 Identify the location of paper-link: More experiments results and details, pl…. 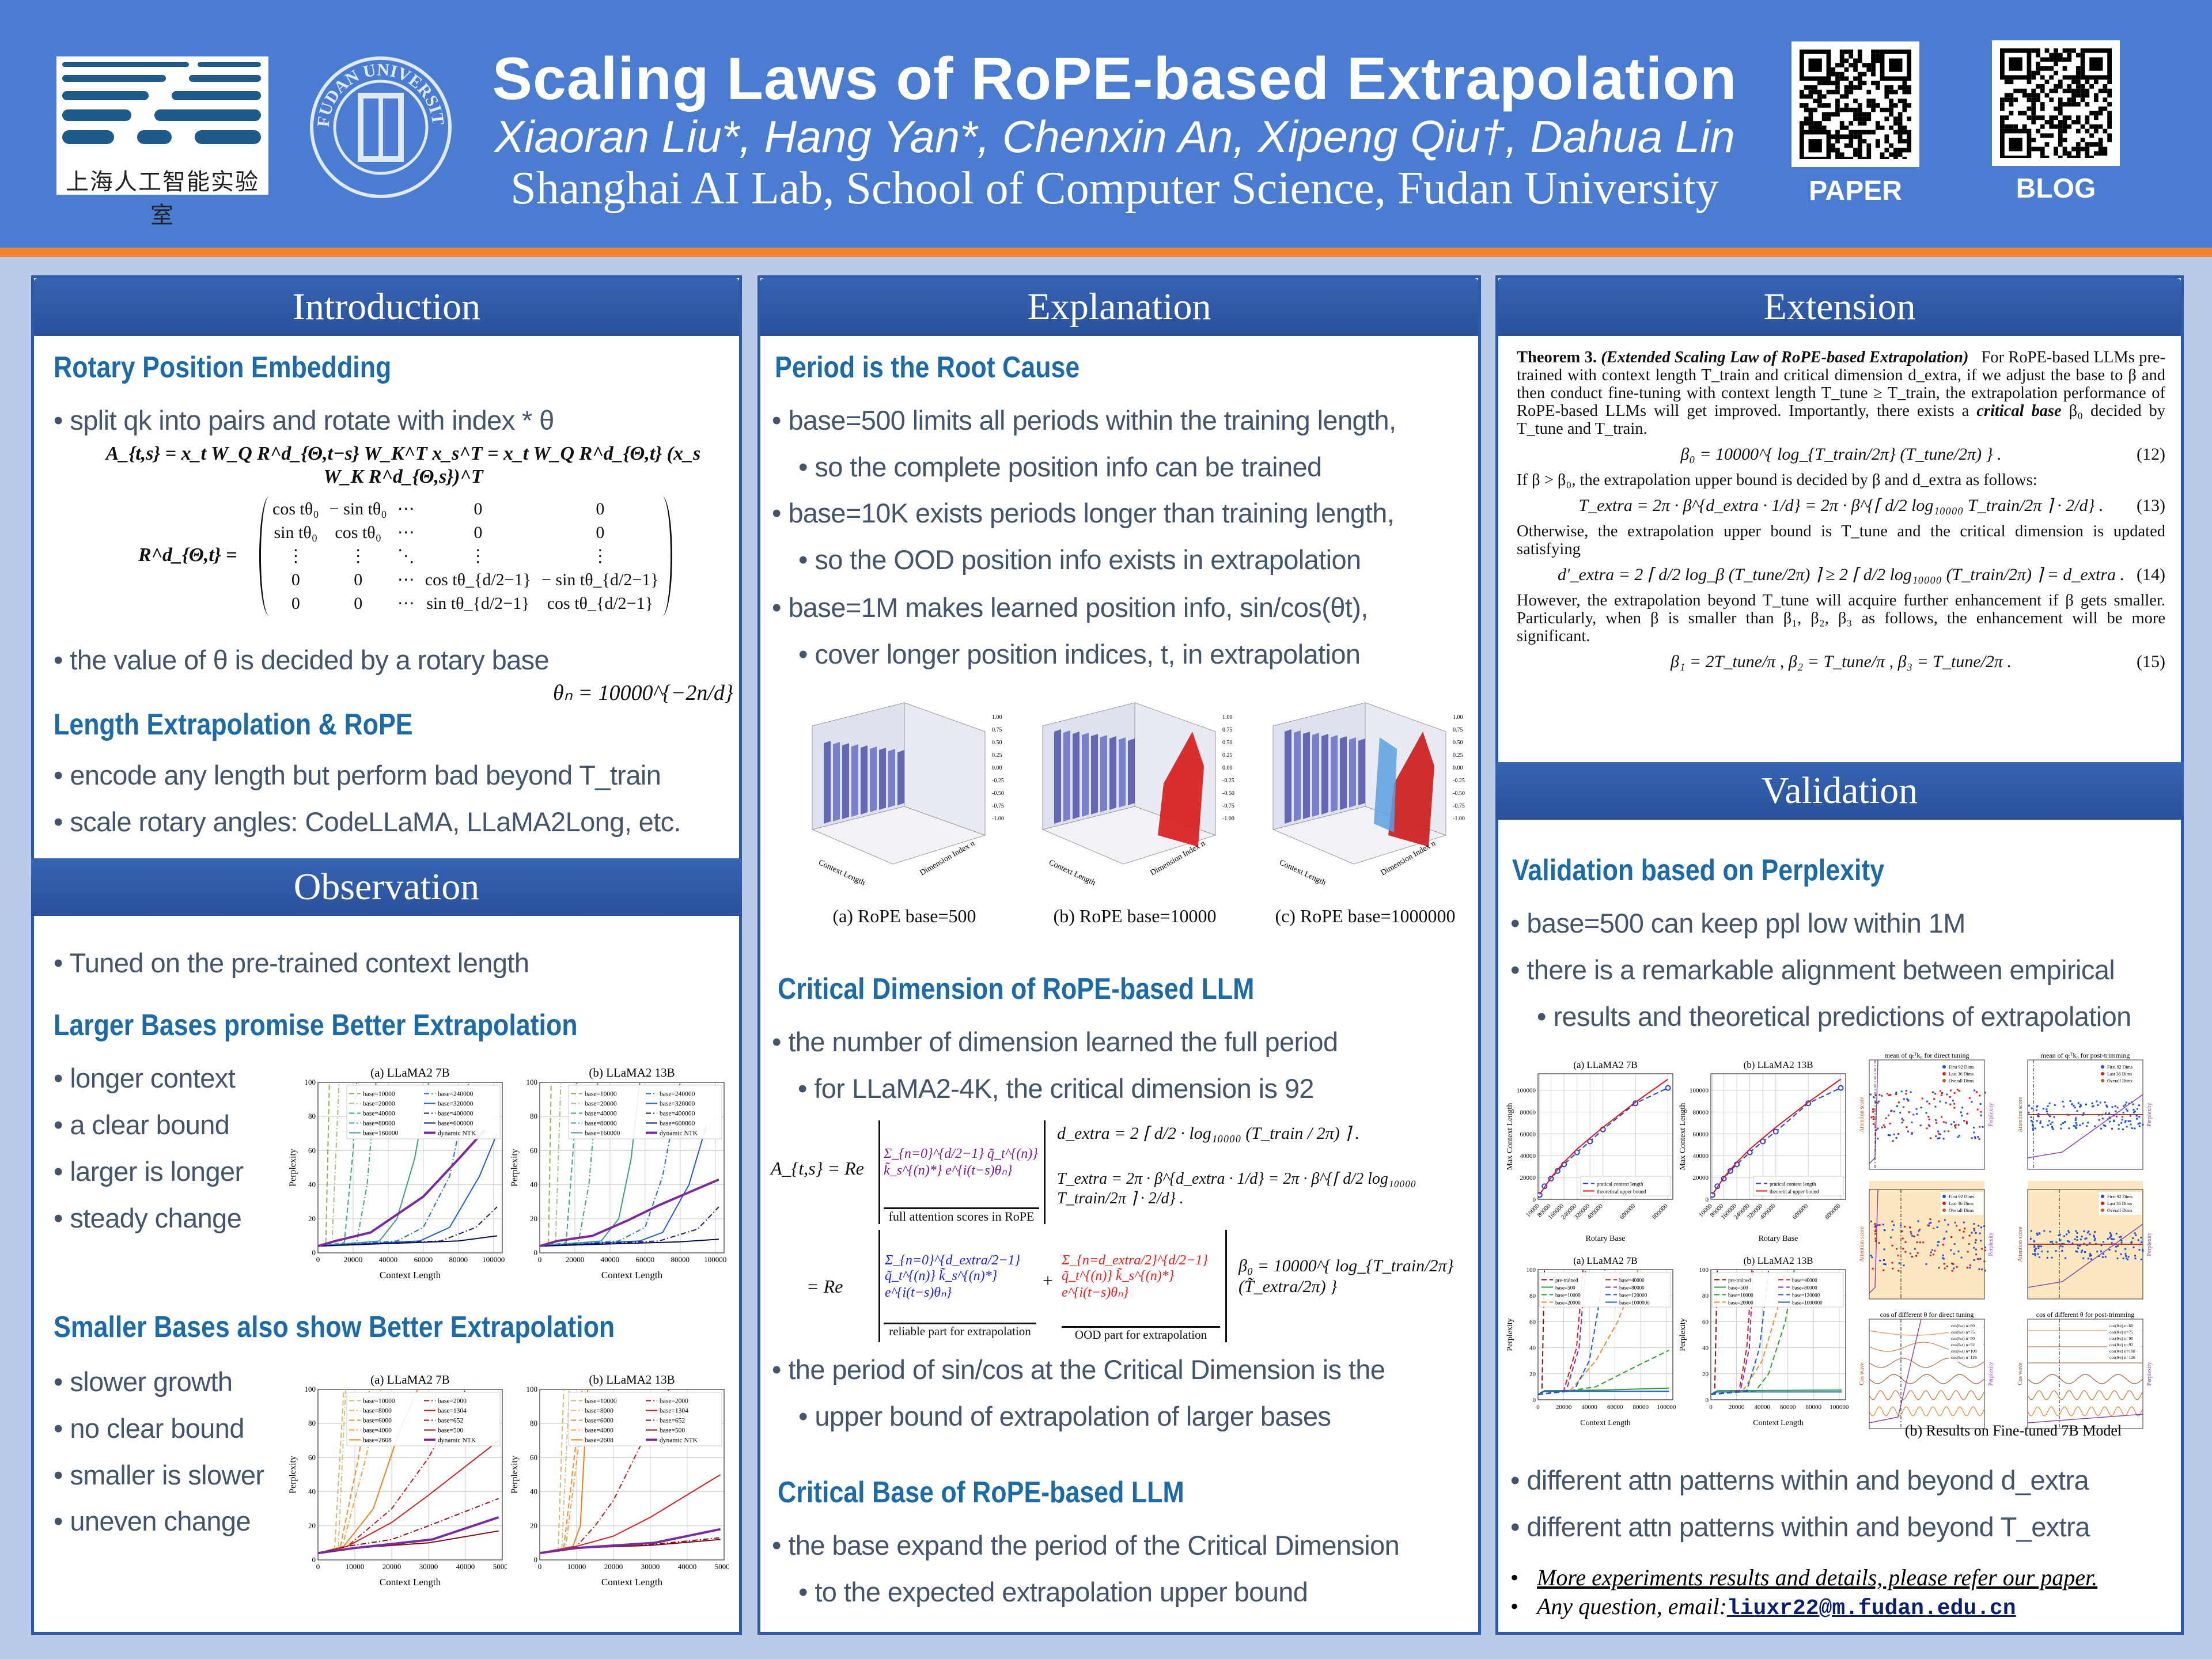
(1817, 1577).